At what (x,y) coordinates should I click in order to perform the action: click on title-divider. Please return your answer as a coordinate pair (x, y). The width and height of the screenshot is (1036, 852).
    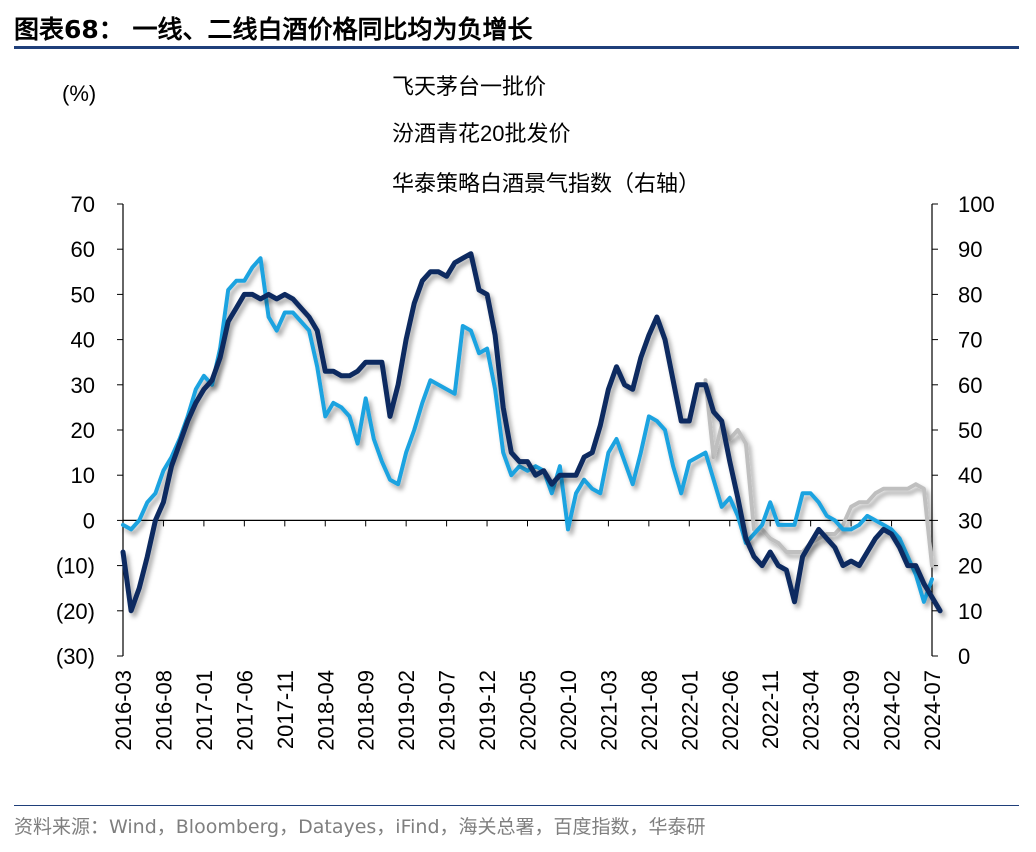
    Looking at the image, I should click on (516, 47).